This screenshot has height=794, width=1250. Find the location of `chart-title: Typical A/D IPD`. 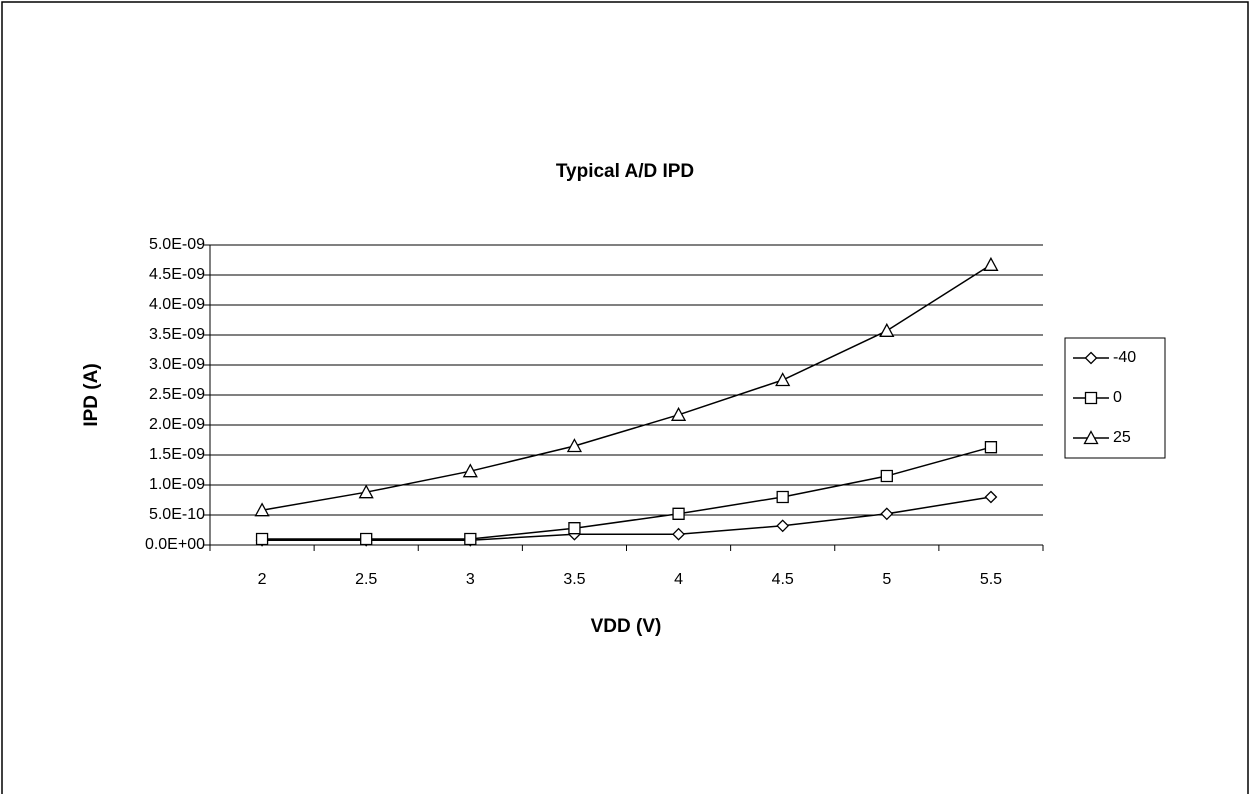

chart-title: Typical A/D IPD is located at coordinates (625, 171).